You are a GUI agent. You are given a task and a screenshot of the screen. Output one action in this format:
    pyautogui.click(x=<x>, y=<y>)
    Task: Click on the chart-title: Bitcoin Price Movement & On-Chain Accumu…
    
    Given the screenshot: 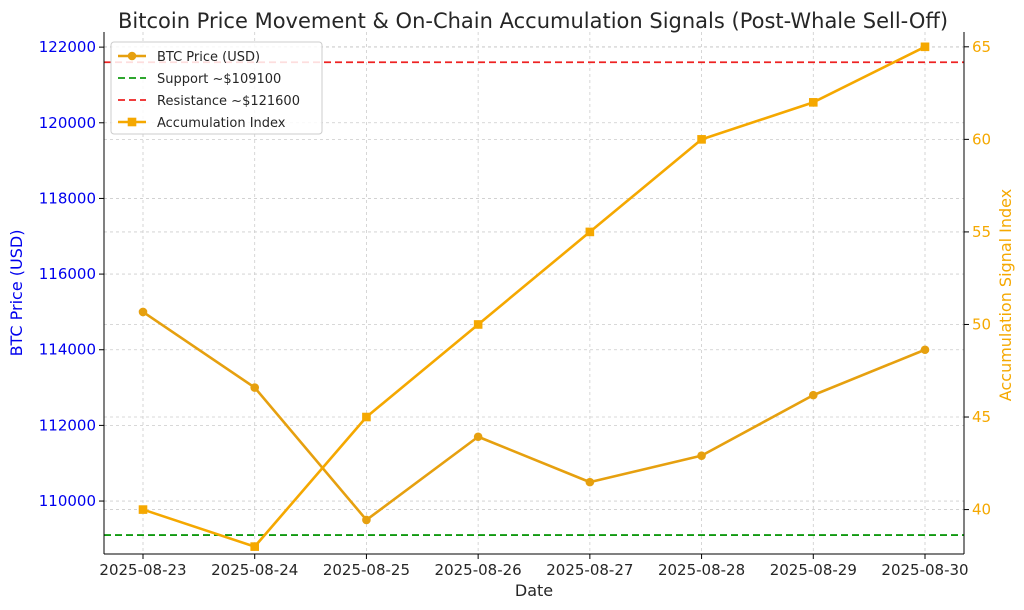 What is the action you would take?
    pyautogui.click(x=533, y=21)
    